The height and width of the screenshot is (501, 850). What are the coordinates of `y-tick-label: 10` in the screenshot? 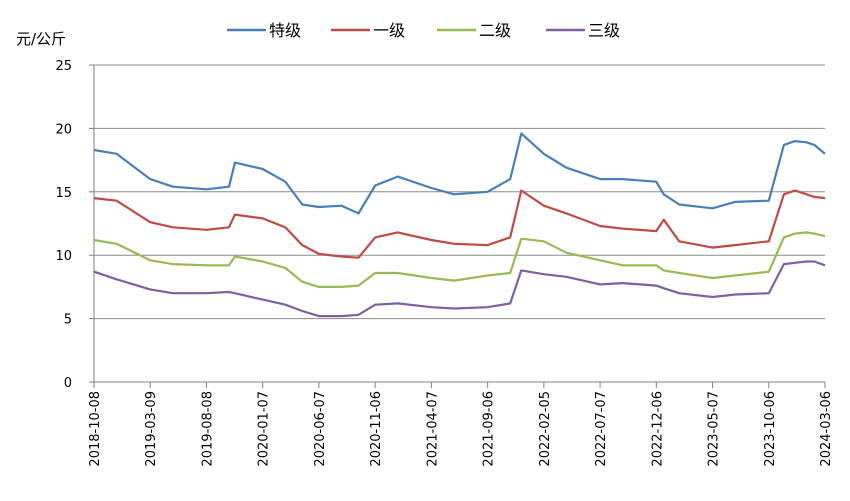 It's located at (63, 256).